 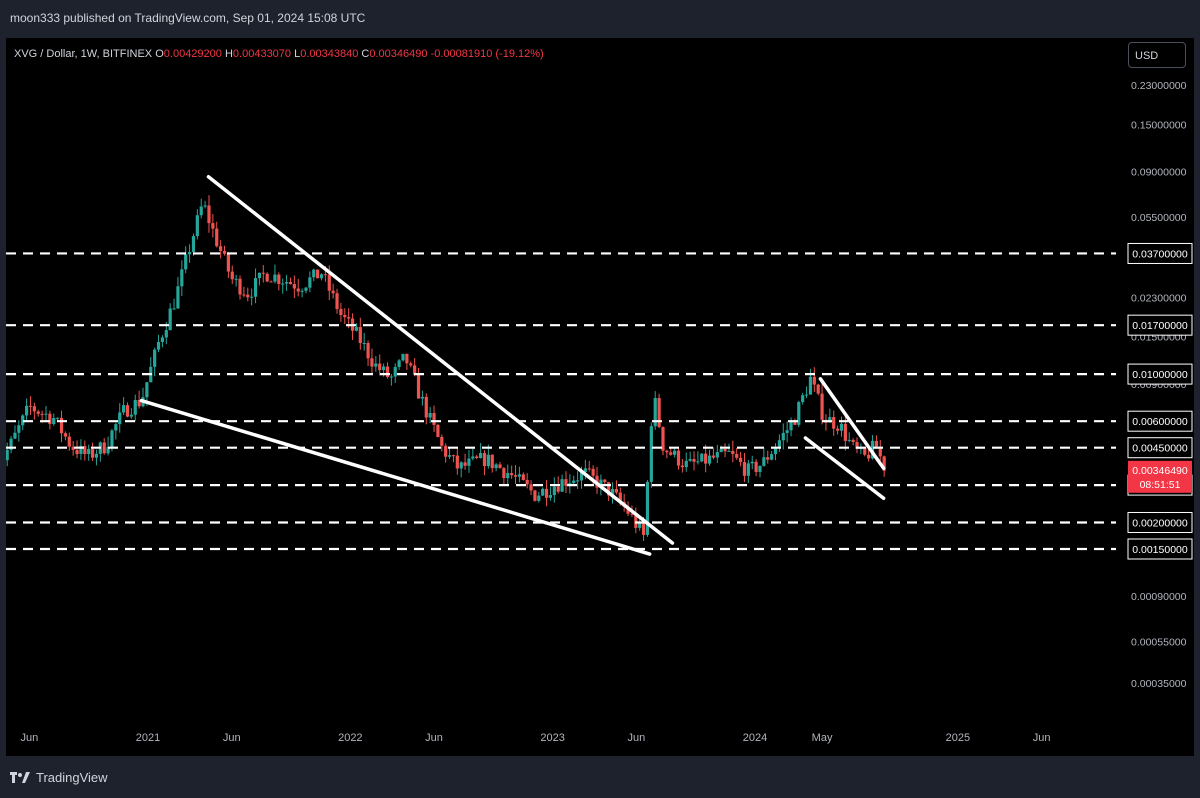 What do you see at coordinates (297, 54) in the screenshot?
I see `low-label: L` at bounding box center [297, 54].